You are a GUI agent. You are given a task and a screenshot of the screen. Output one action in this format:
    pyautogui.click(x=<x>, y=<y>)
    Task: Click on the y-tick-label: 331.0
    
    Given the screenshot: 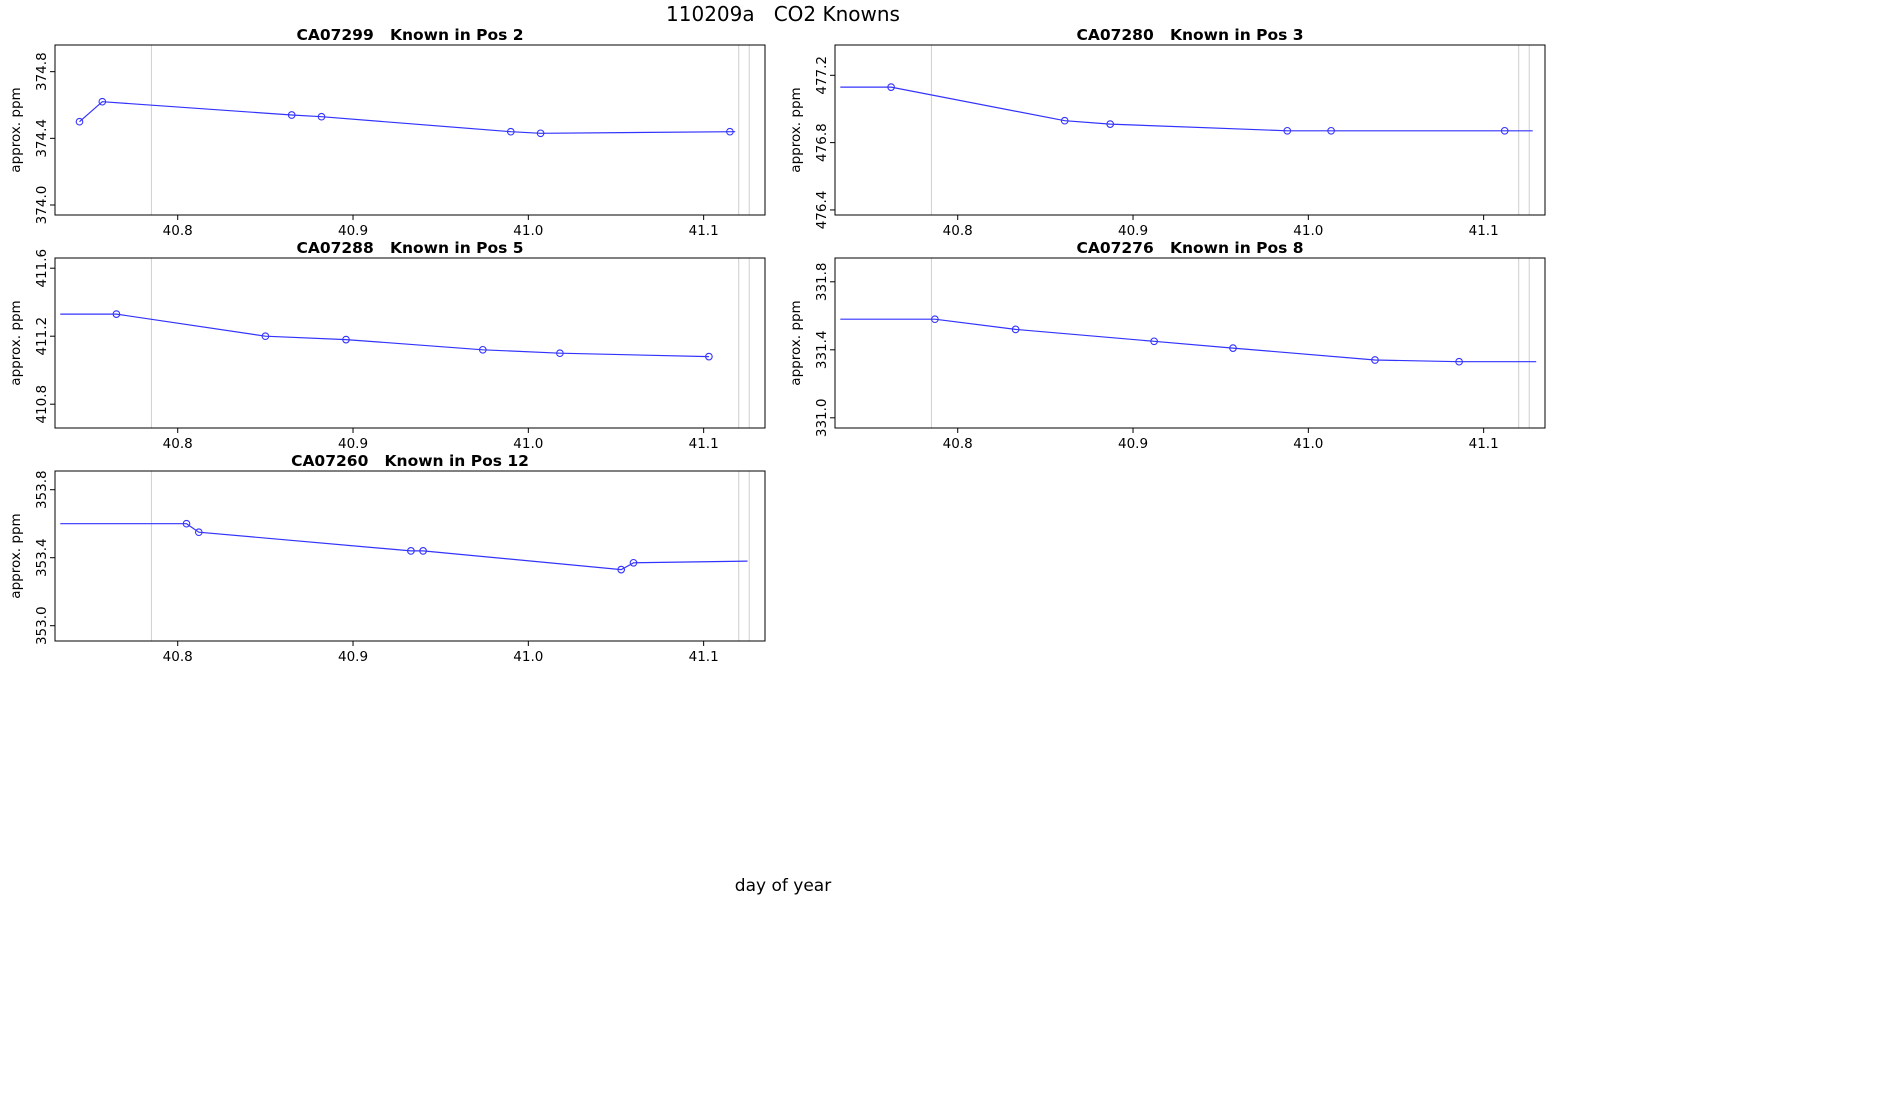 What is the action you would take?
    pyautogui.click(x=822, y=417)
    